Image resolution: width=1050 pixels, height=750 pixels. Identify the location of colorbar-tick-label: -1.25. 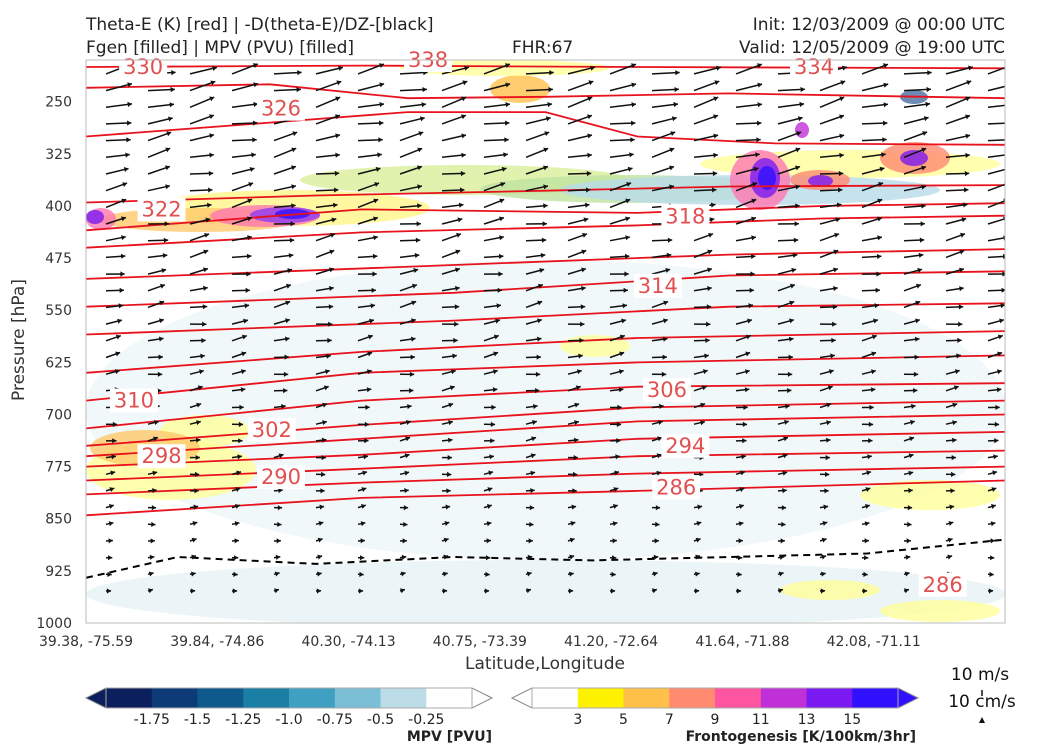
(243, 720).